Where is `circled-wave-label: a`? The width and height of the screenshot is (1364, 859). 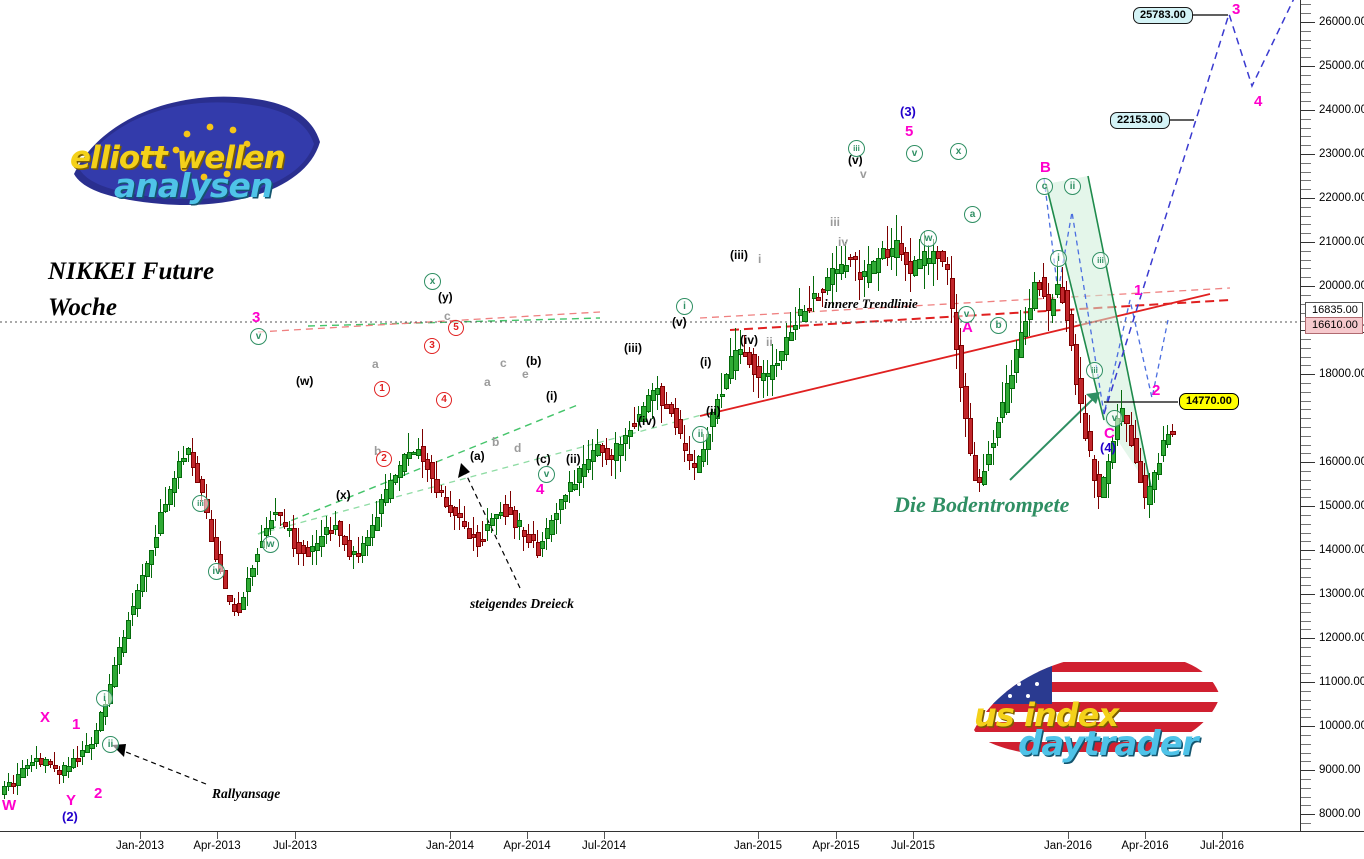 circled-wave-label: a is located at coordinates (972, 214).